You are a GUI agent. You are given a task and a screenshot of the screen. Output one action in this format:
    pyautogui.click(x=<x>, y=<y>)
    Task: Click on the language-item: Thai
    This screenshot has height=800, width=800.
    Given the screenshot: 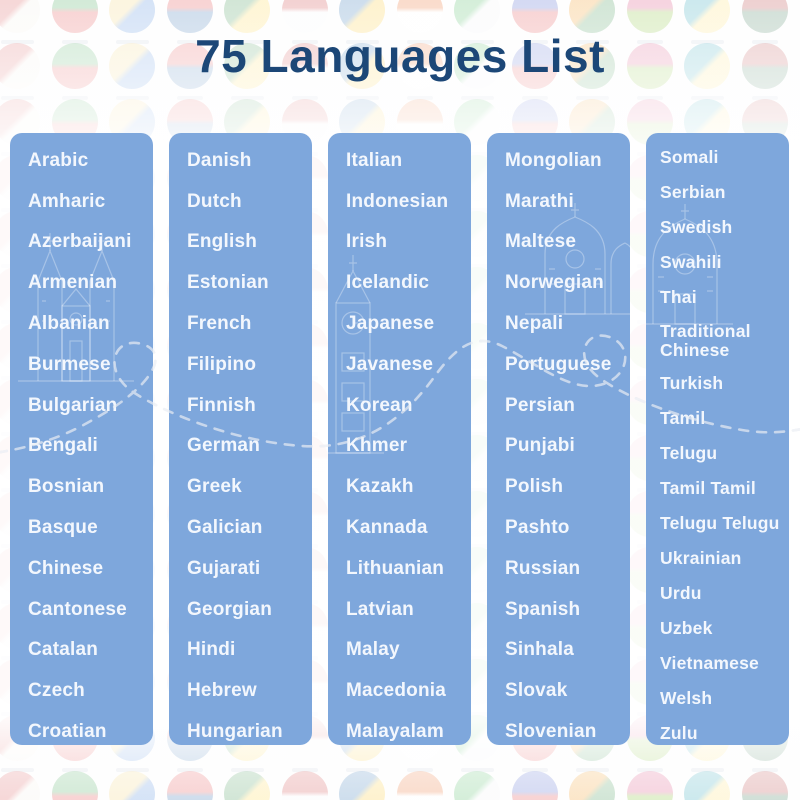 What is the action you would take?
    pyautogui.click(x=678, y=297)
    